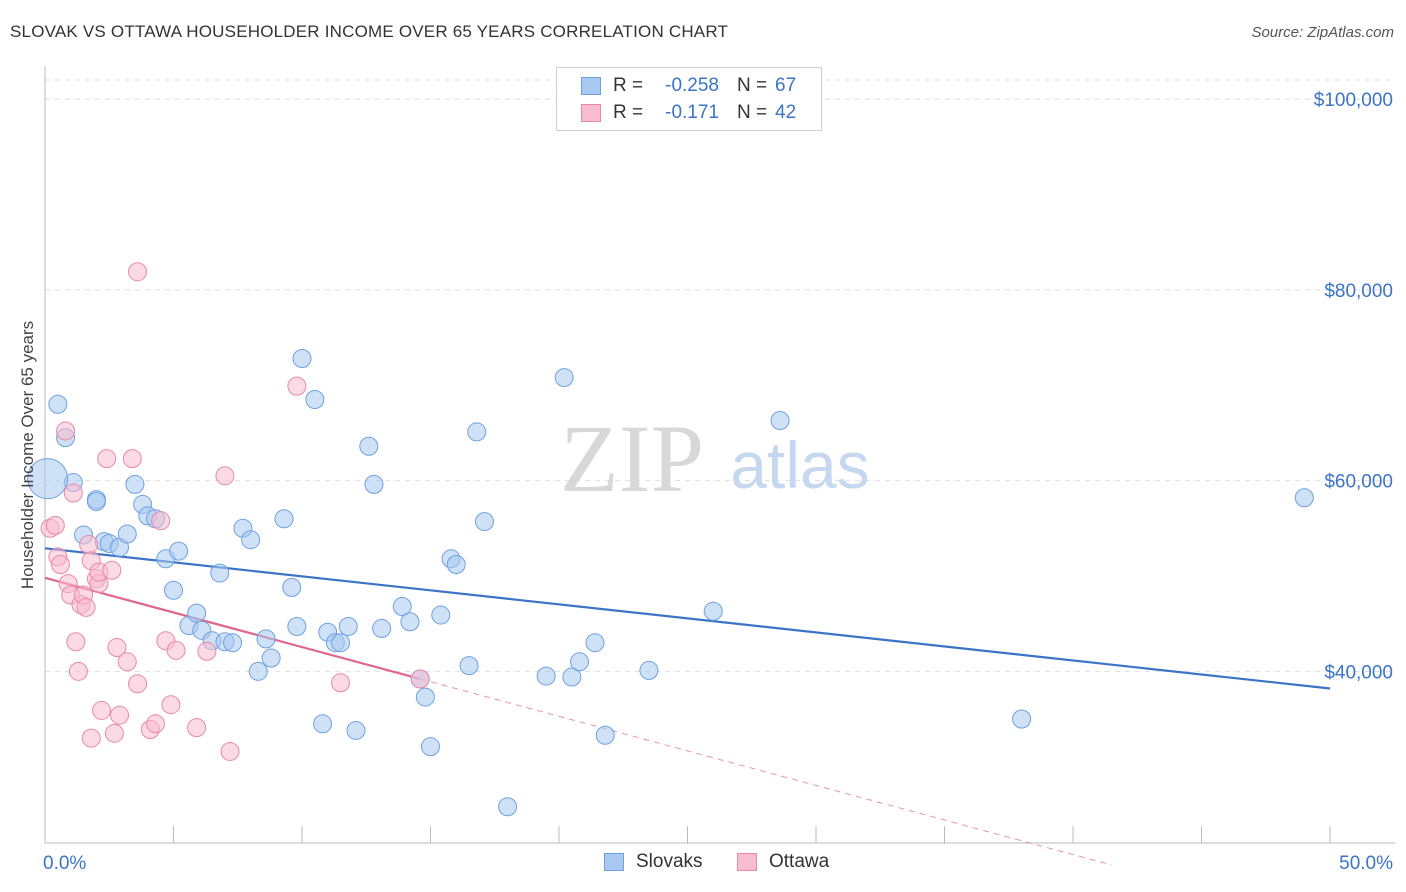 This screenshot has height=892, width=1406. I want to click on n-value: 67, so click(786, 85).